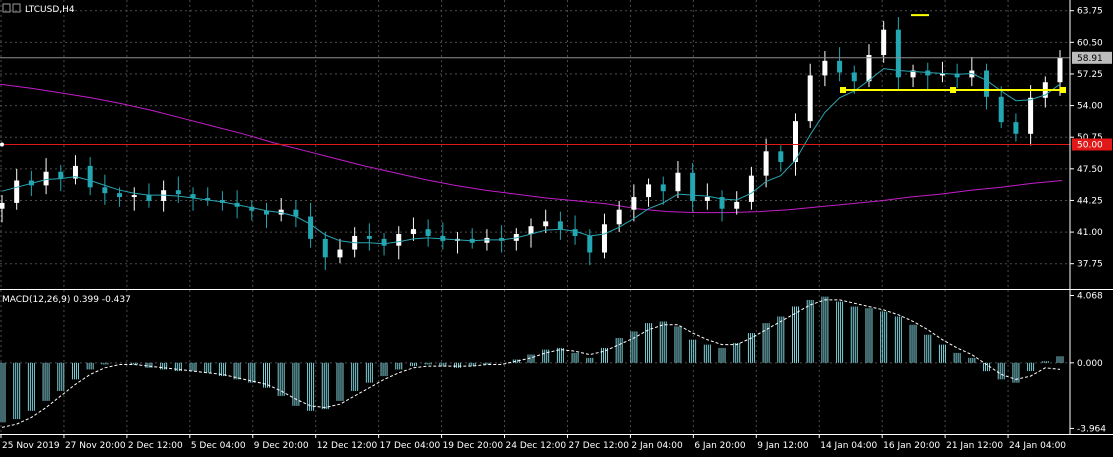  What do you see at coordinates (1091, 429) in the screenshot?
I see `macd-tick-label: -3.964` at bounding box center [1091, 429].